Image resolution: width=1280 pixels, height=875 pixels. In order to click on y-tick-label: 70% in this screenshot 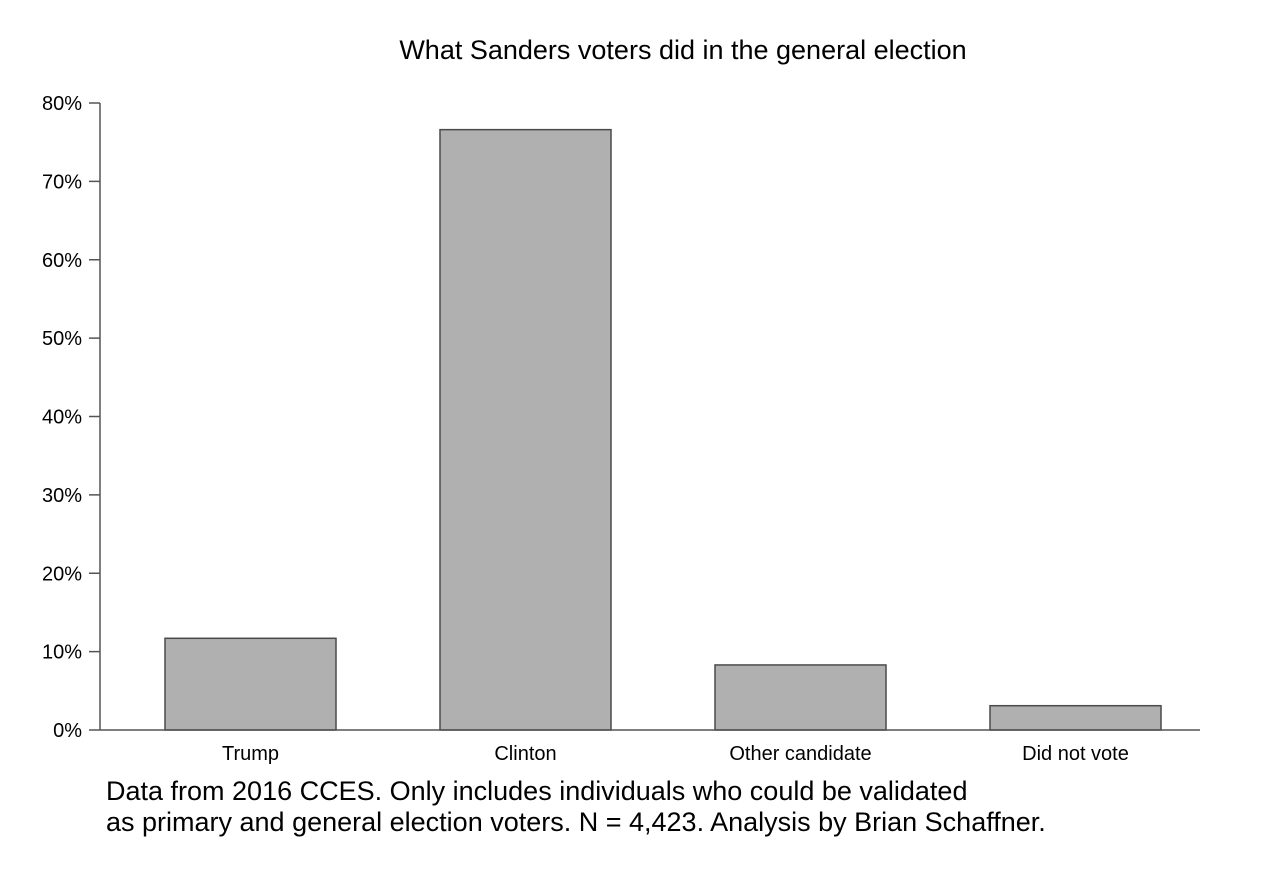, I will do `click(62, 182)`.